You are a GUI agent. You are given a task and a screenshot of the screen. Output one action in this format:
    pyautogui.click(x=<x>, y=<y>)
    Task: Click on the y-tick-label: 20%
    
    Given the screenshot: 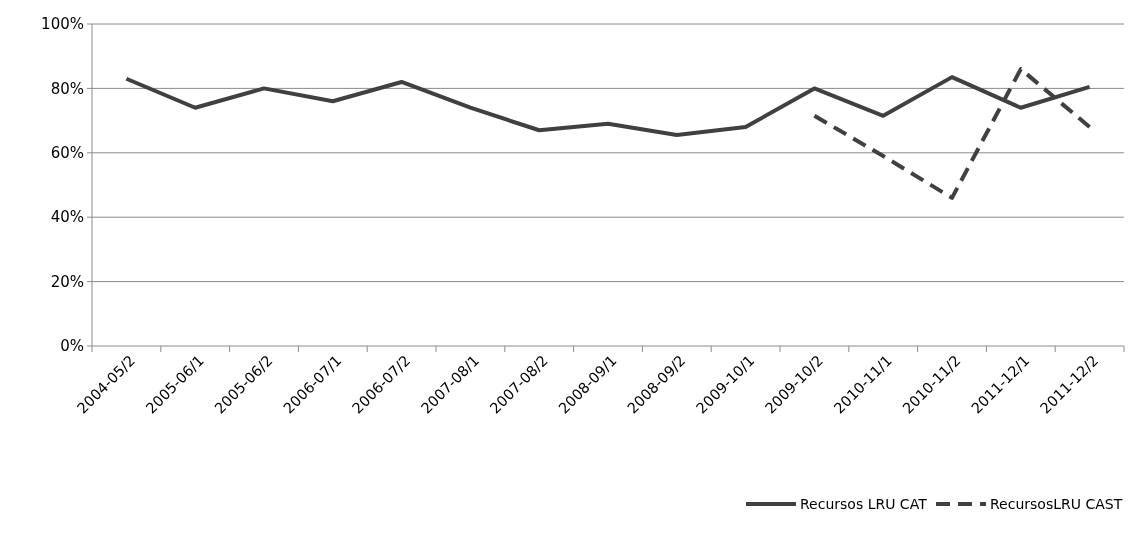 What is the action you would take?
    pyautogui.click(x=67, y=281)
    